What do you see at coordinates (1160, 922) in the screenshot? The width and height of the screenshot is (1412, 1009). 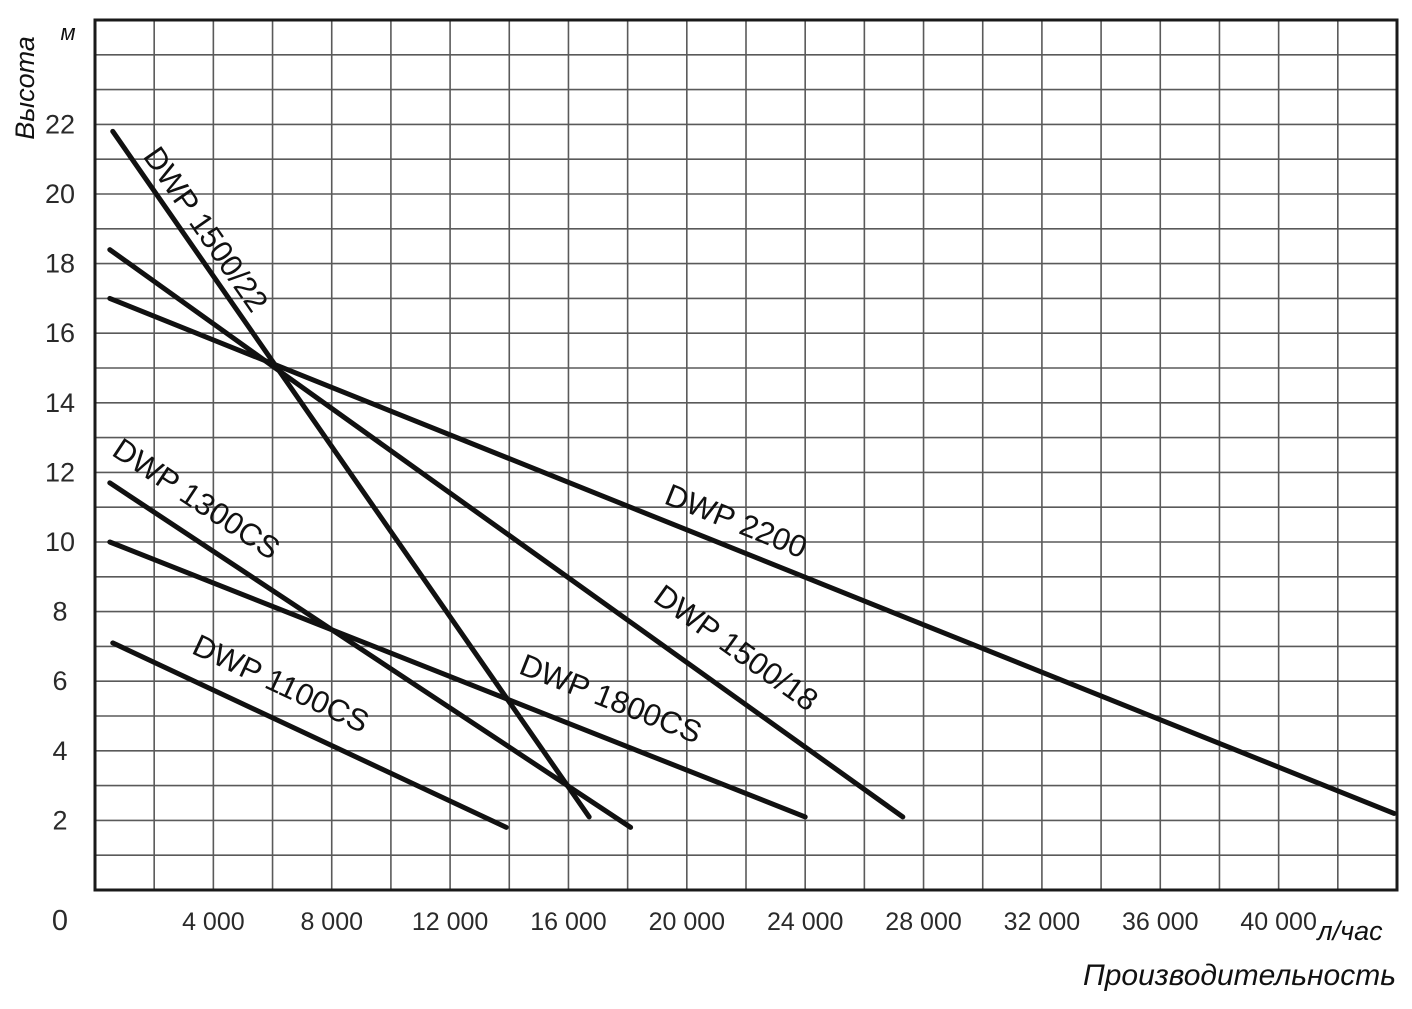 I see `x-tick-label: 36 000` at bounding box center [1160, 922].